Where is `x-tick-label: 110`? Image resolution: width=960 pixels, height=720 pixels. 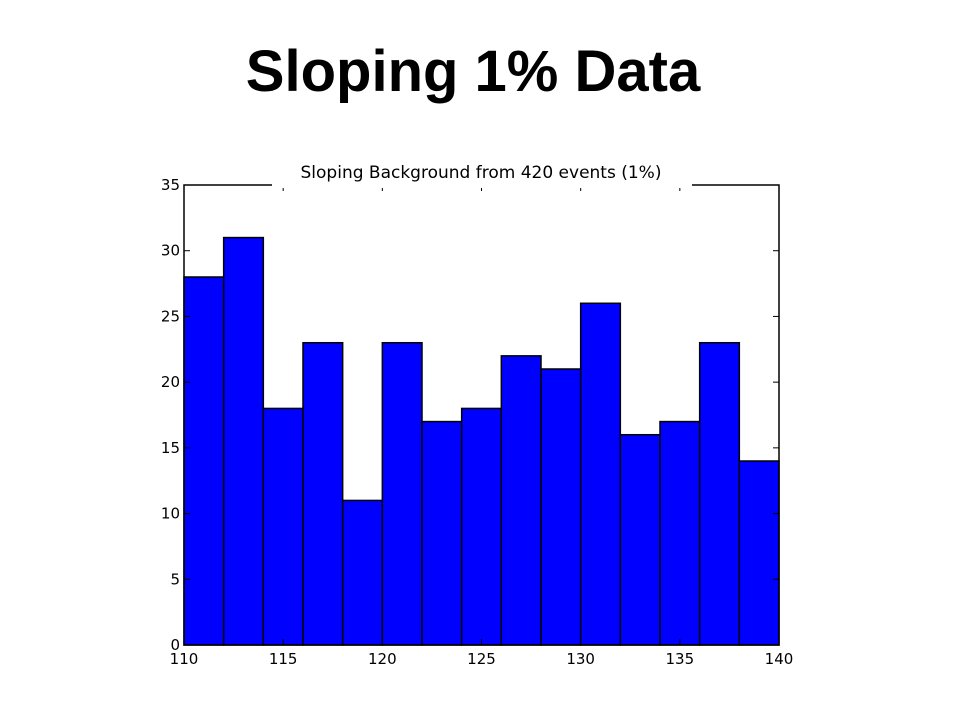 x-tick-label: 110 is located at coordinates (184, 659).